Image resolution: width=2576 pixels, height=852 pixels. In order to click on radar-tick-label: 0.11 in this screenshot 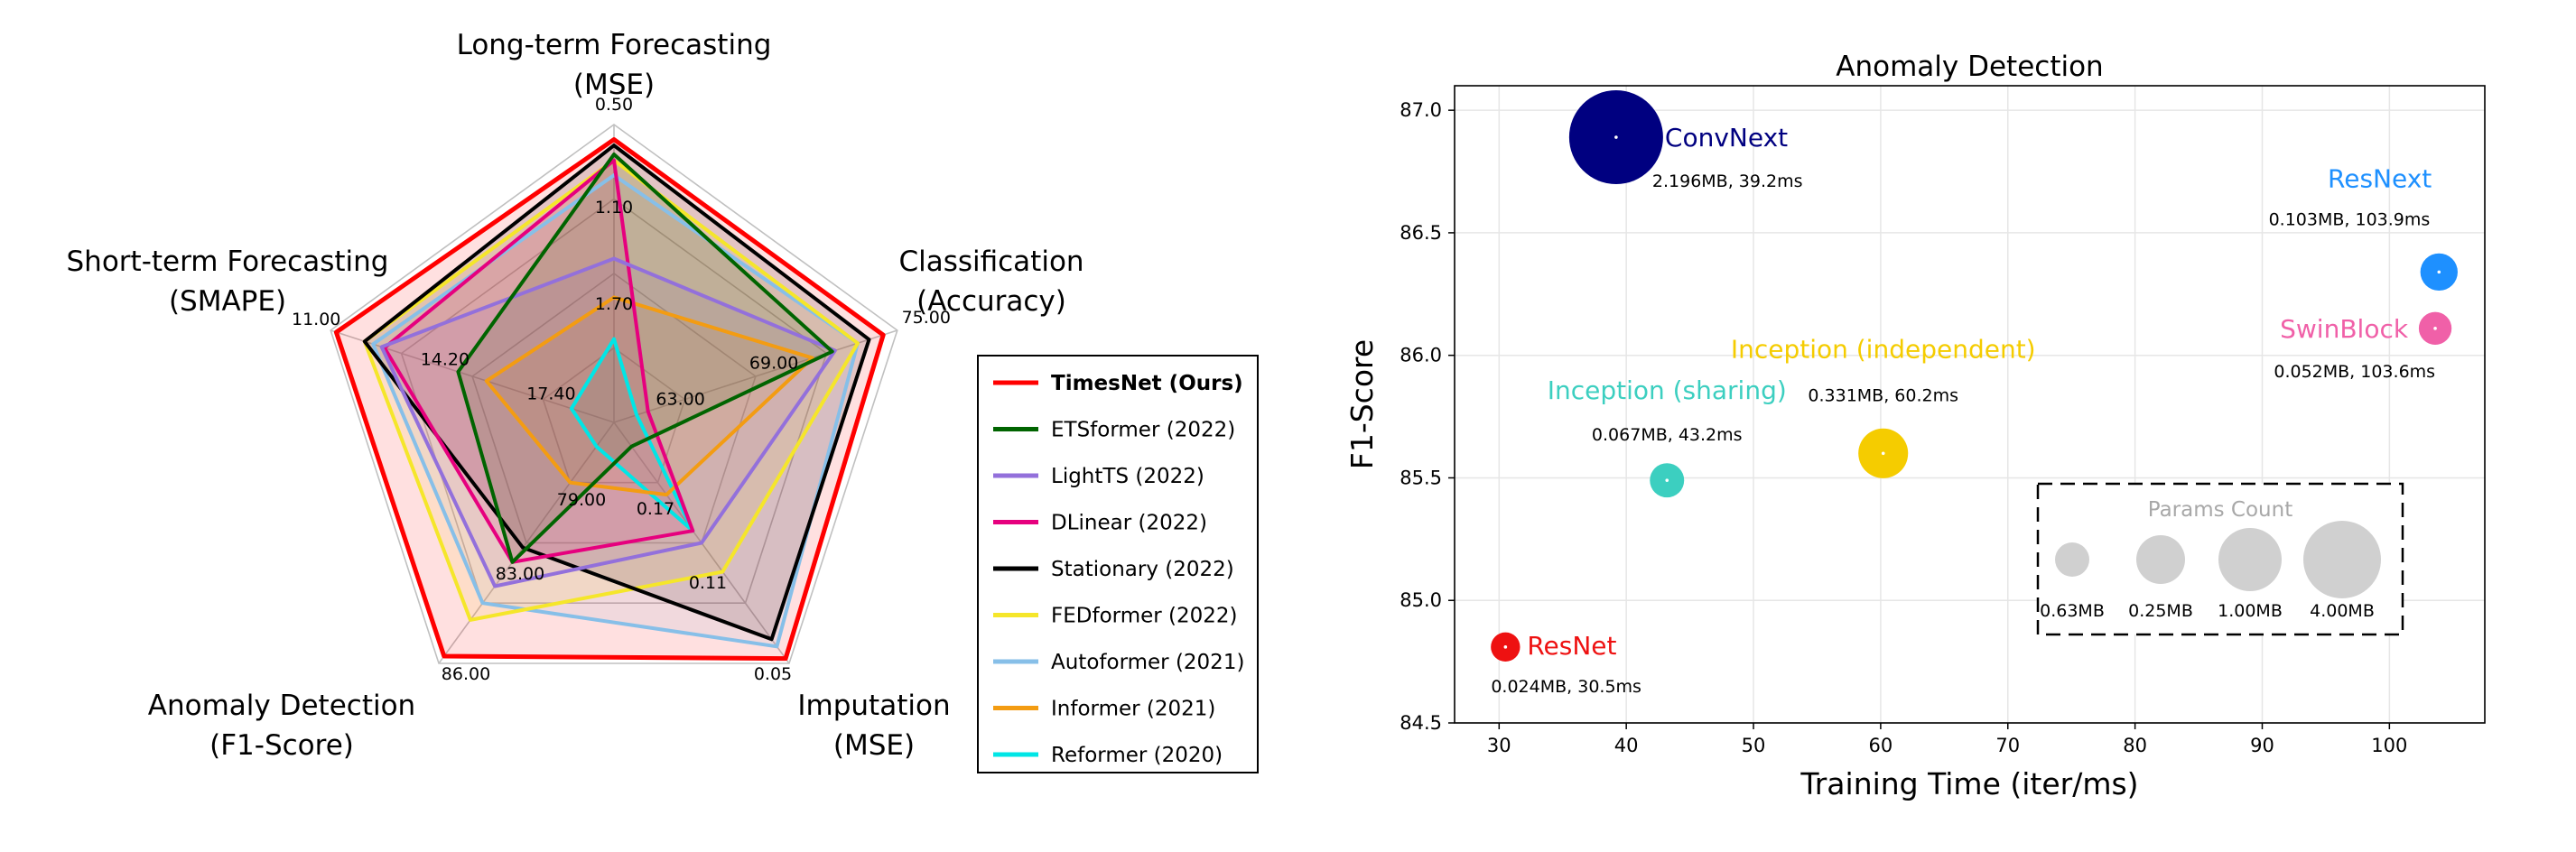, I will do `click(708, 583)`.